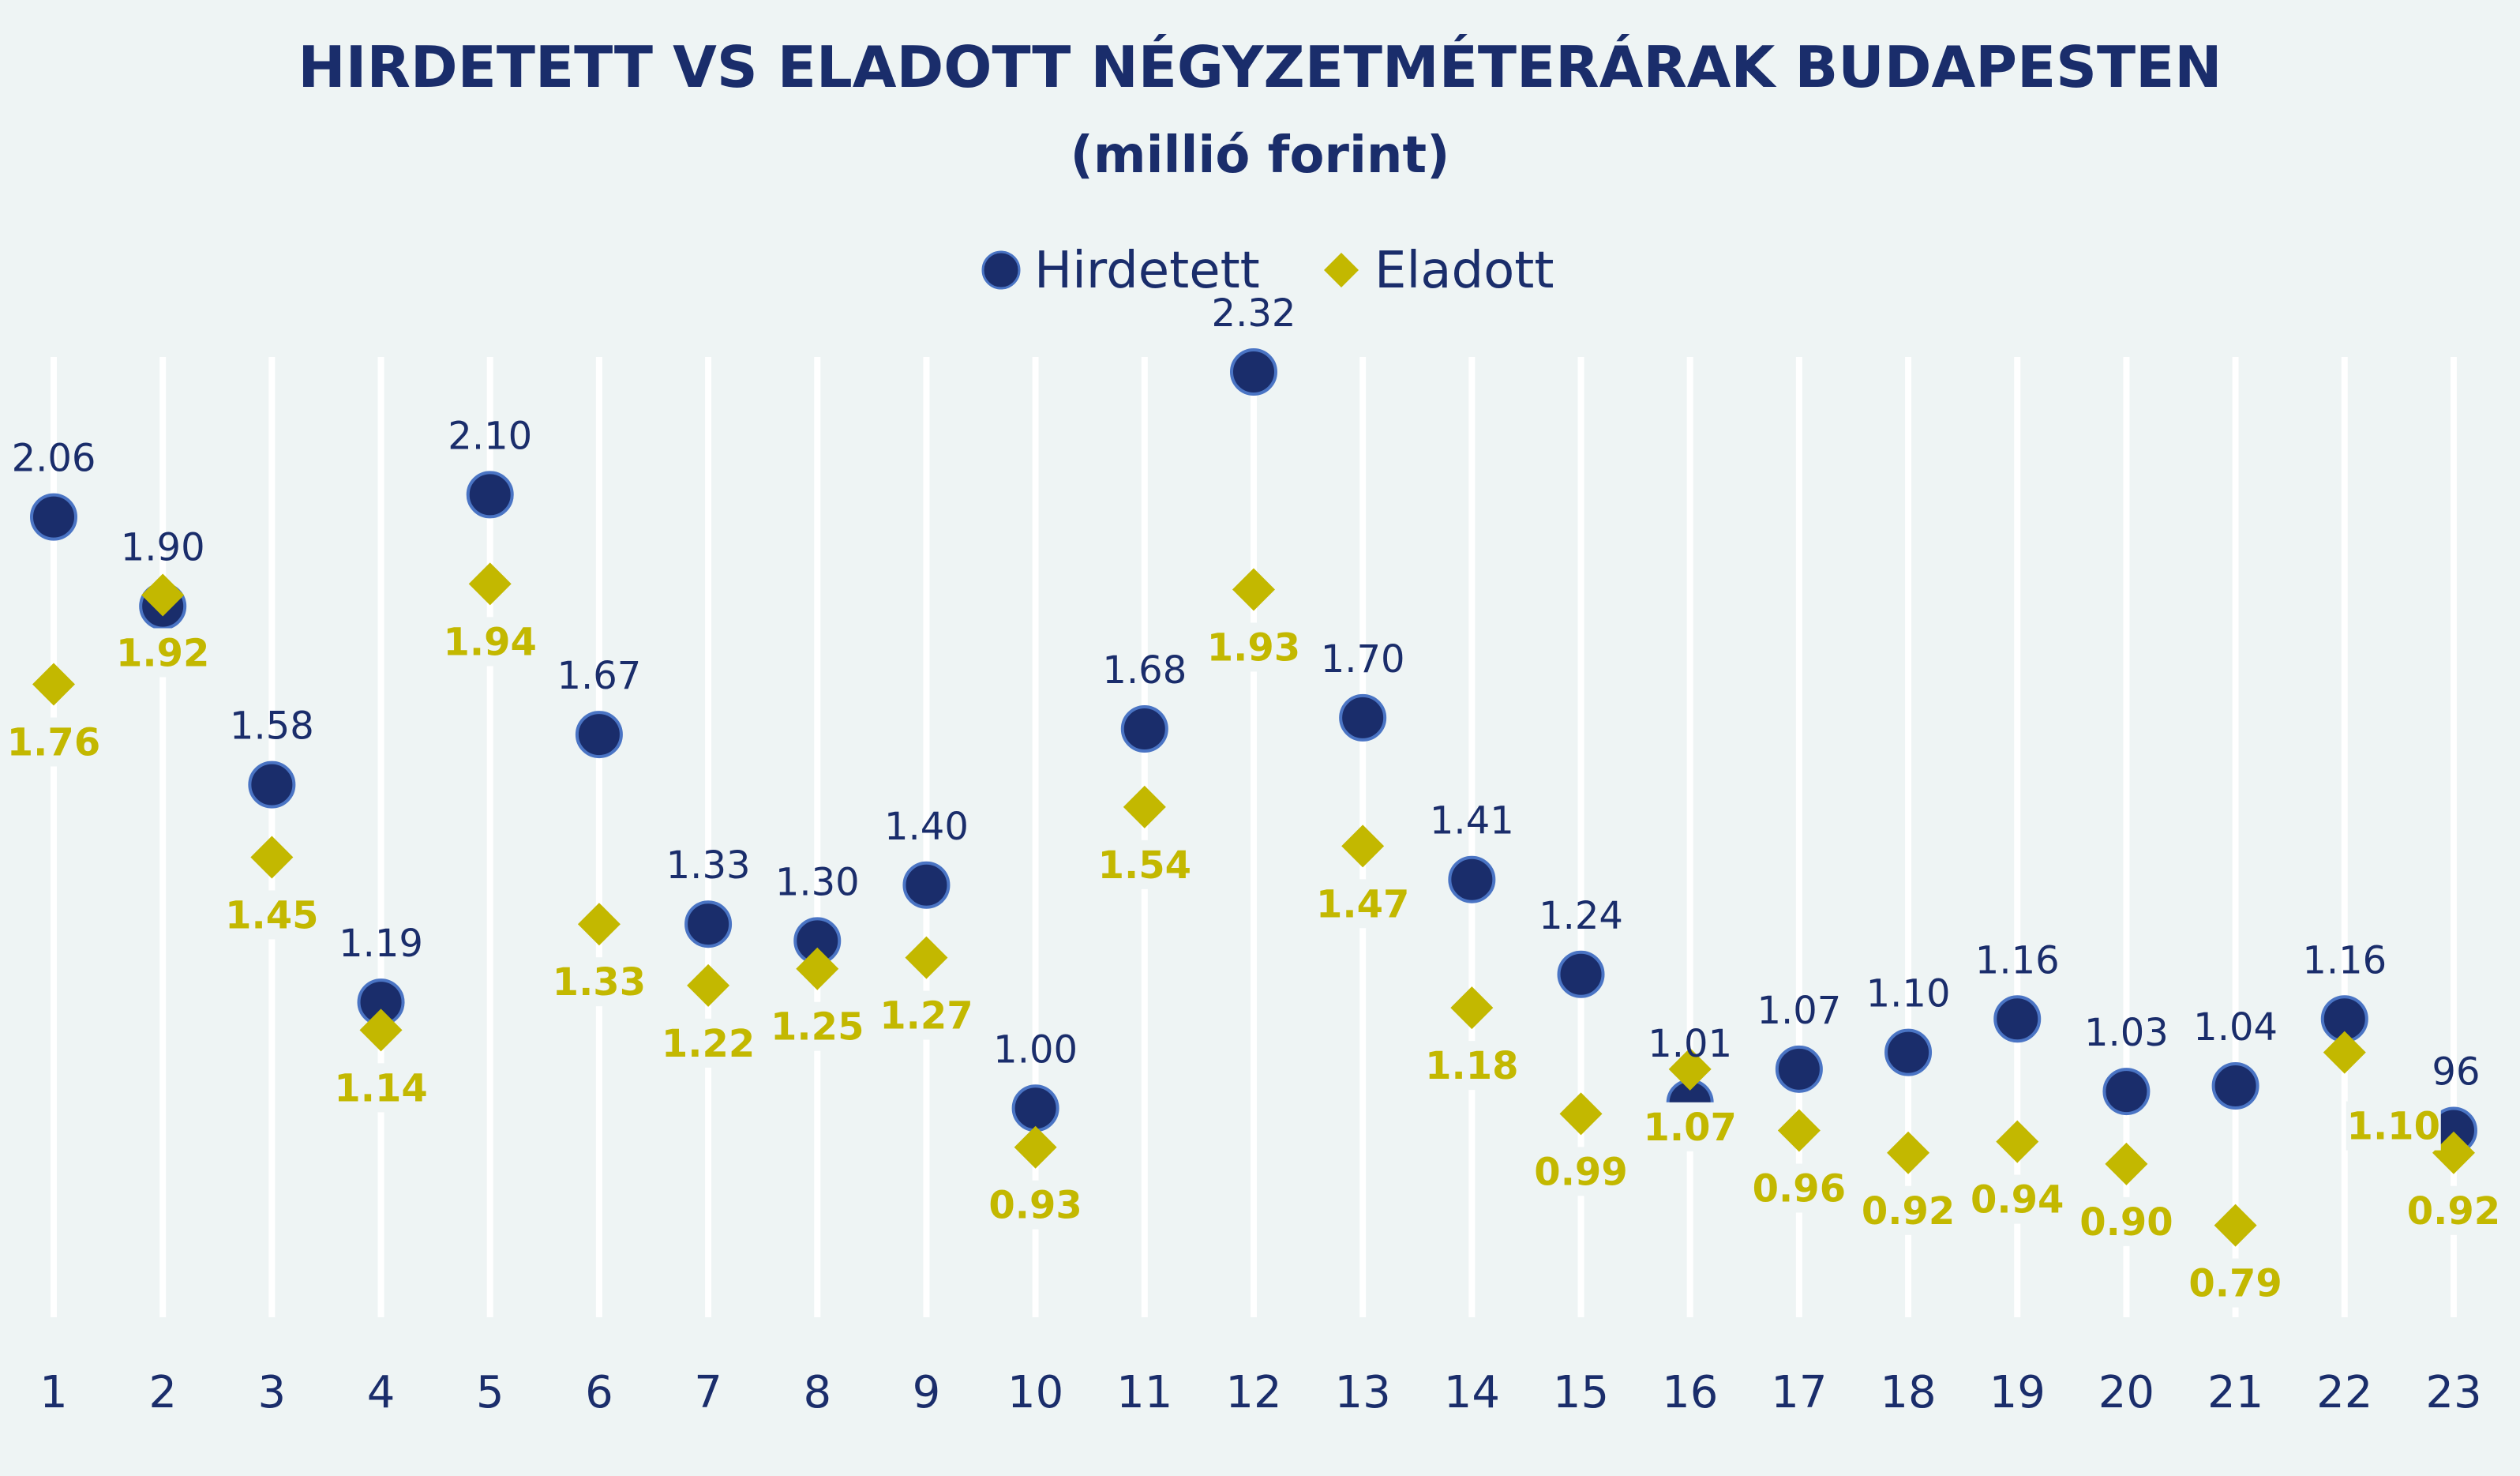 The height and width of the screenshot is (1476, 2520). Describe the element at coordinates (599, 676) in the screenshot. I see `hirdetett-data-label: 1.67` at that location.